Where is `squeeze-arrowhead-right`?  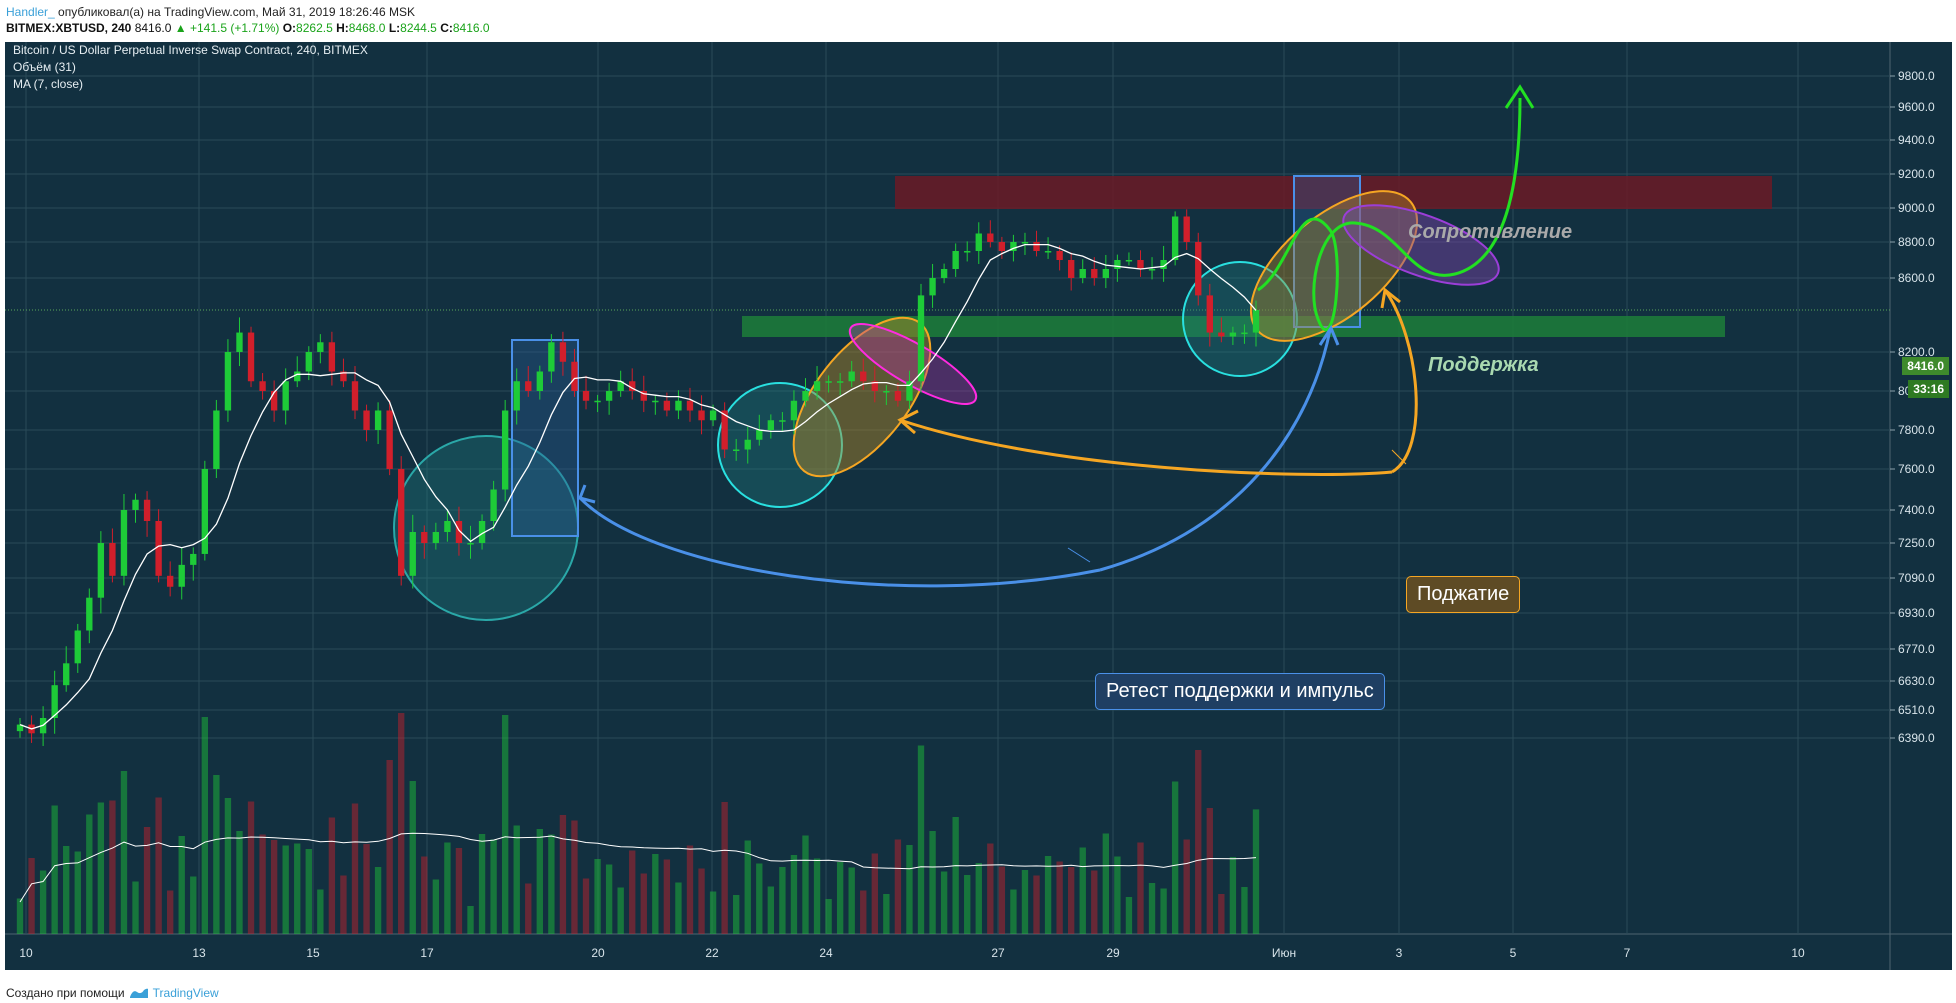
squeeze-arrowhead-right is located at coordinates (1390, 298).